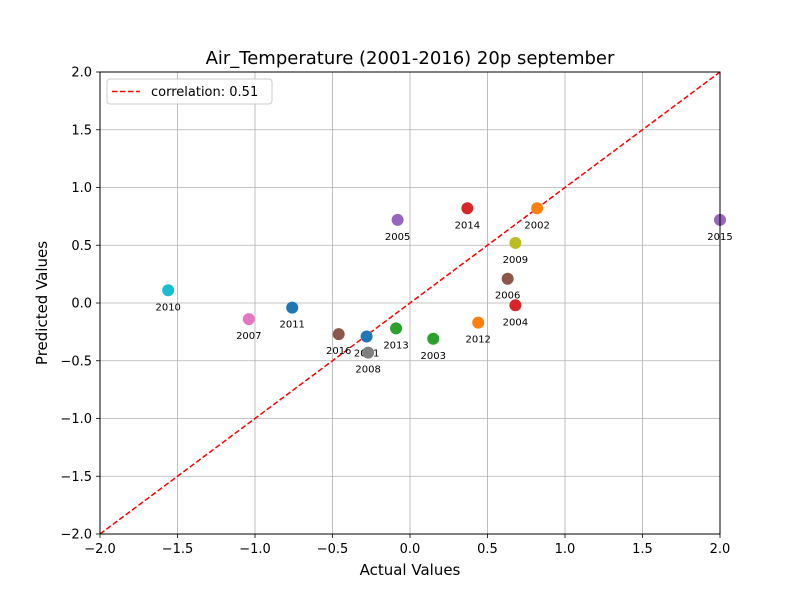  What do you see at coordinates (507, 296) in the screenshot?
I see `point-label: 2006` at bounding box center [507, 296].